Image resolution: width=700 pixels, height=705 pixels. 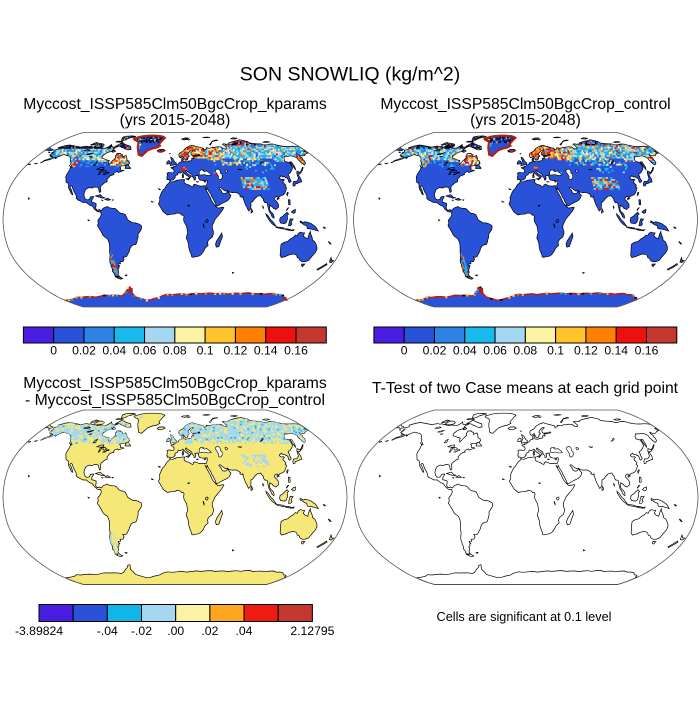 What do you see at coordinates (209, 631) in the screenshot?
I see `svg-text: .02` at bounding box center [209, 631].